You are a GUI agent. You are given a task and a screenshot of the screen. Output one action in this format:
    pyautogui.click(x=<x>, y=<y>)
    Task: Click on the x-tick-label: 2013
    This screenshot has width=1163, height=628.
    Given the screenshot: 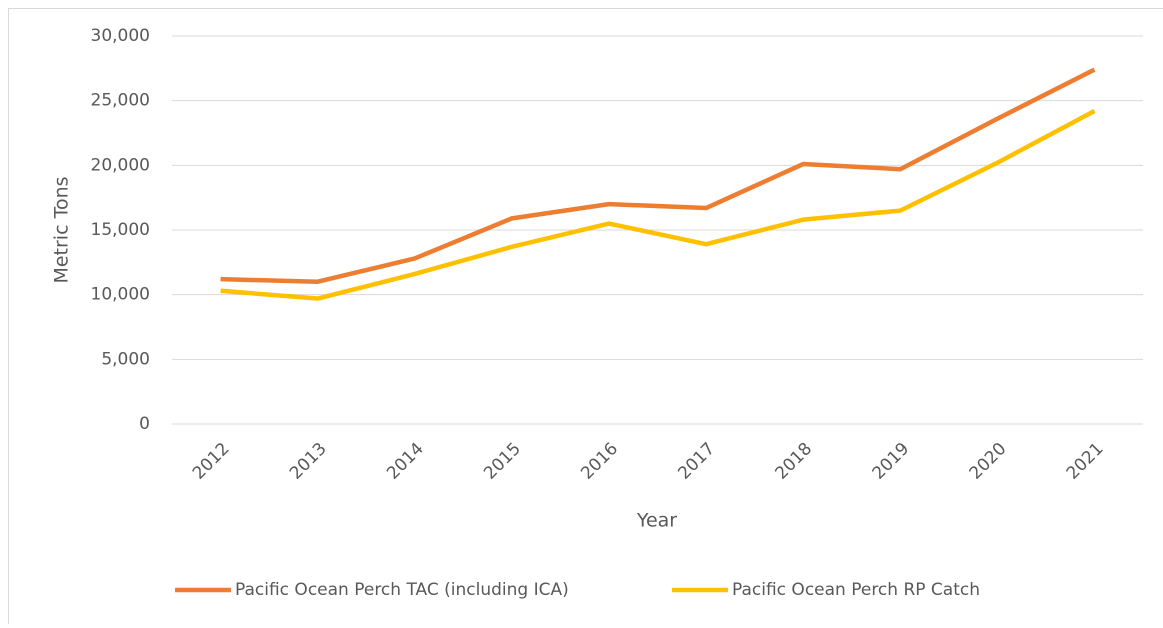 What is the action you would take?
    pyautogui.click(x=308, y=461)
    